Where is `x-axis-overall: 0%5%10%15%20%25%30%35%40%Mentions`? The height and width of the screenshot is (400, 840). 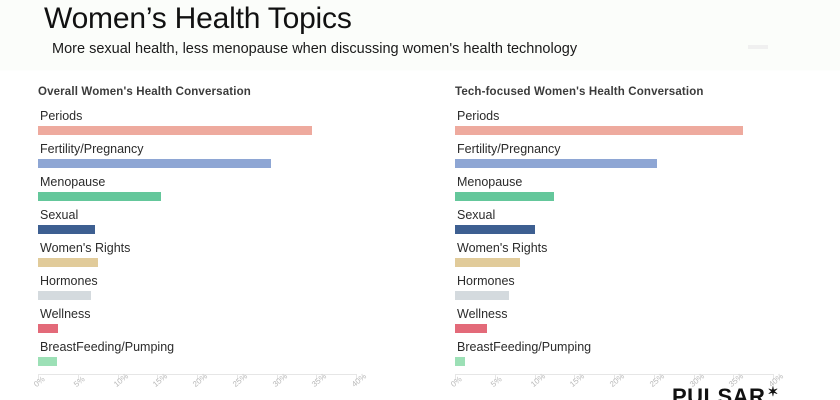
x-axis-overall: 0%5%10%15%20%25%30%35%40%Mentions is located at coordinates (200, 386).